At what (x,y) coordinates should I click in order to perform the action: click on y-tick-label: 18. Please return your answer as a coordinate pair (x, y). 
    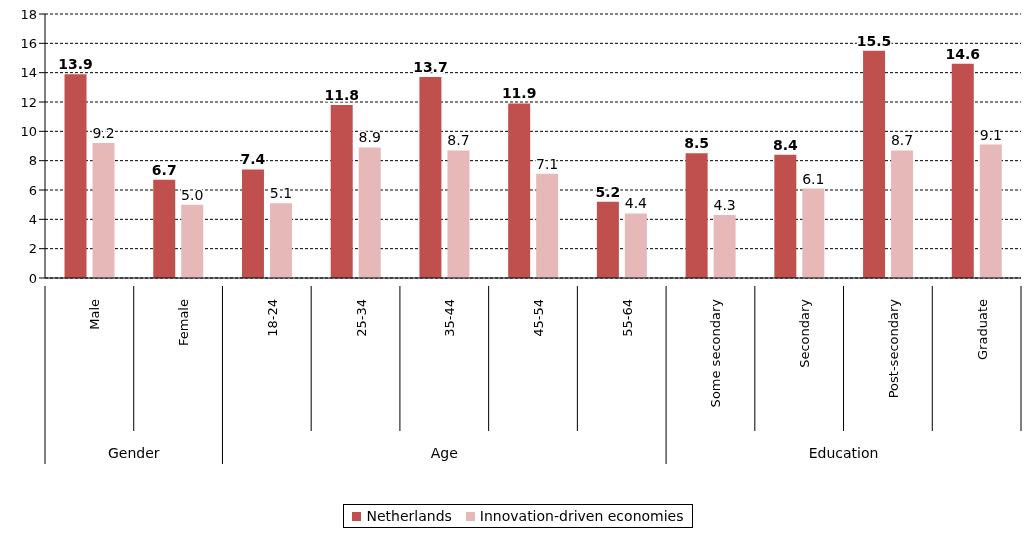
    Looking at the image, I should click on (28, 14).